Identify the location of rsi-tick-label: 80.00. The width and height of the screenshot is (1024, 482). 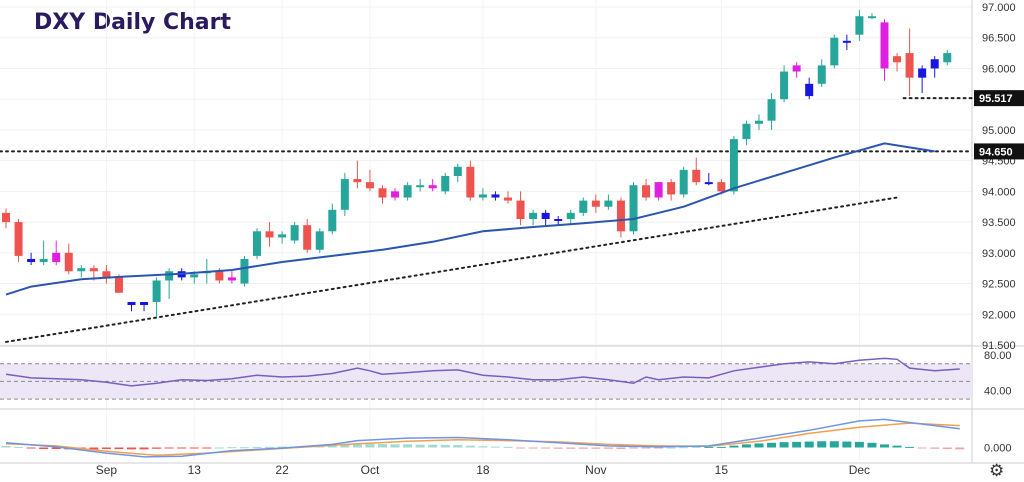
(998, 356).